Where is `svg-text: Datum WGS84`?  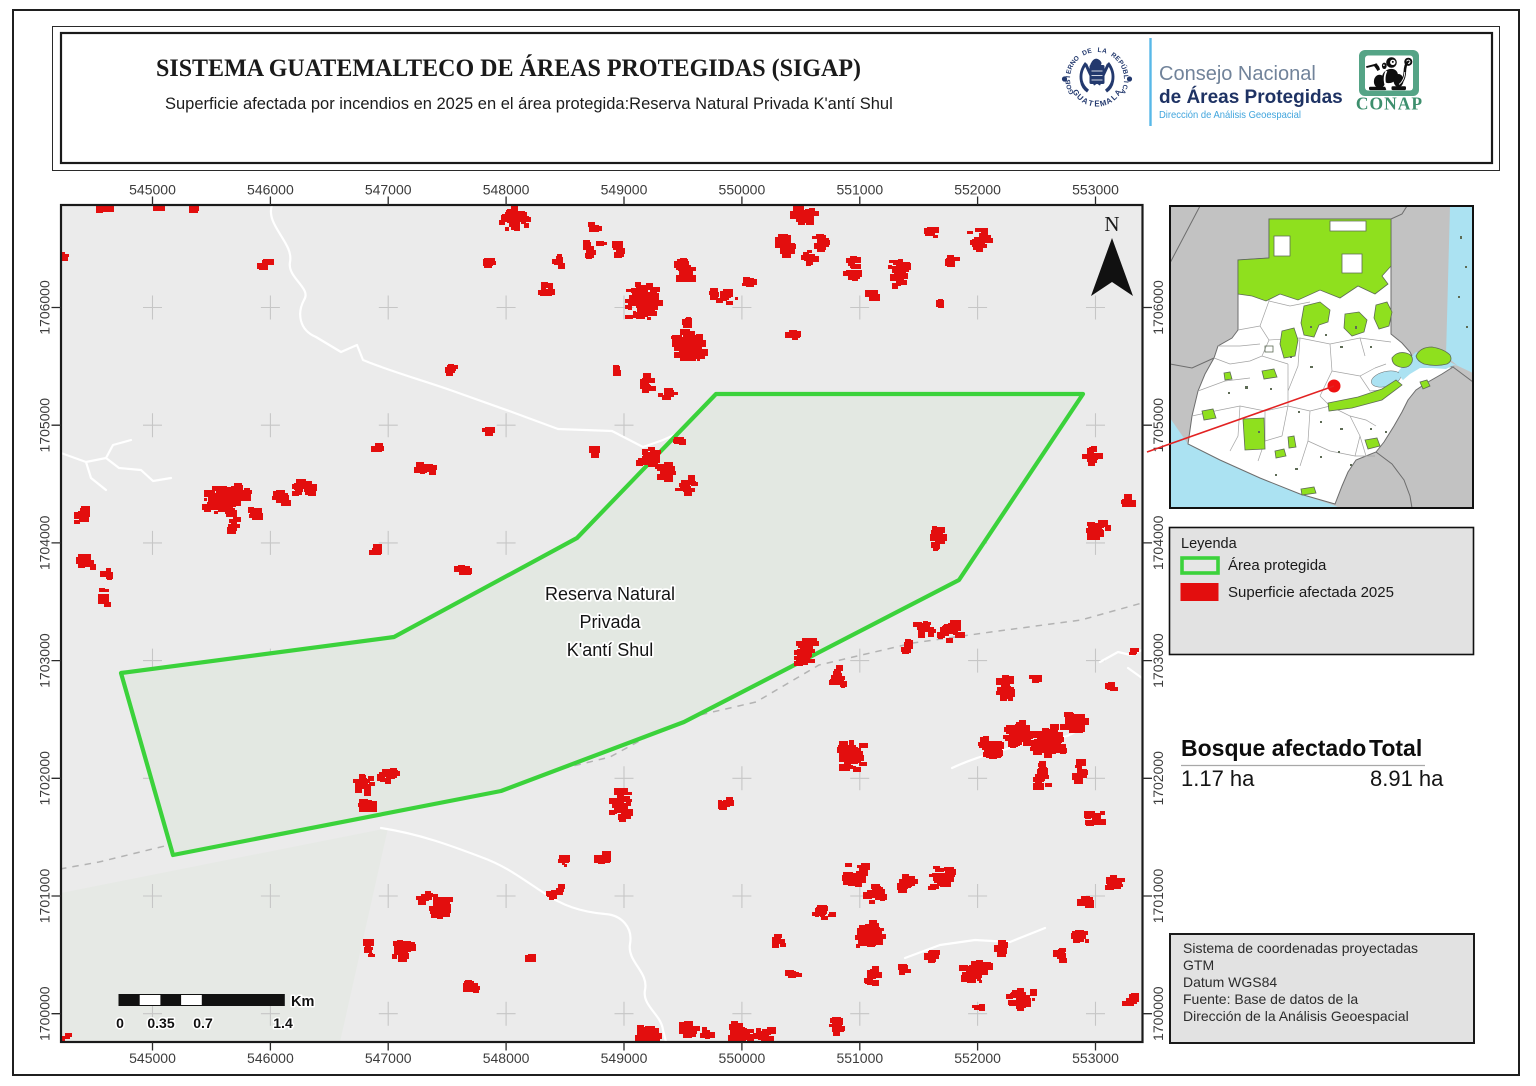 svg-text: Datum WGS84 is located at coordinates (1230, 982).